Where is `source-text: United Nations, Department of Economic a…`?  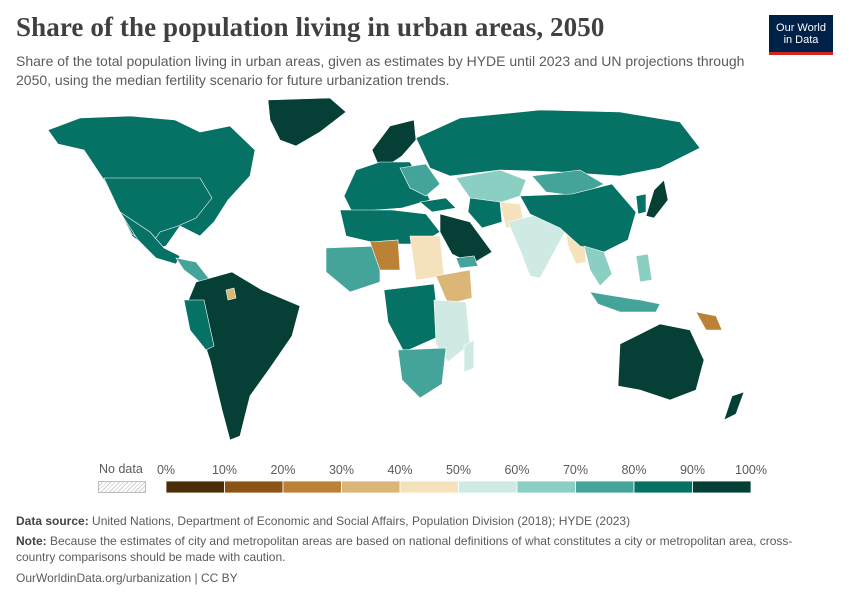 source-text: United Nations, Department of Economic a… is located at coordinates (359, 521).